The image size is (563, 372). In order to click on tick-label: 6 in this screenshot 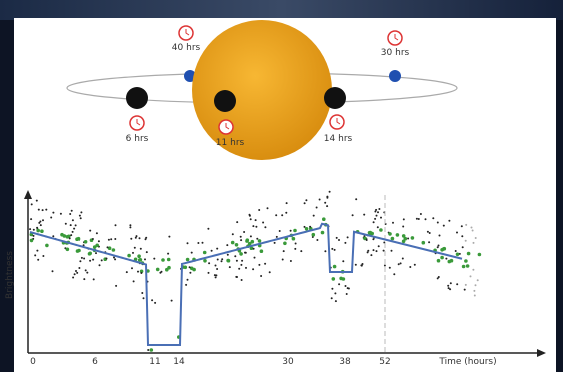, I will do `click(95, 362)`.